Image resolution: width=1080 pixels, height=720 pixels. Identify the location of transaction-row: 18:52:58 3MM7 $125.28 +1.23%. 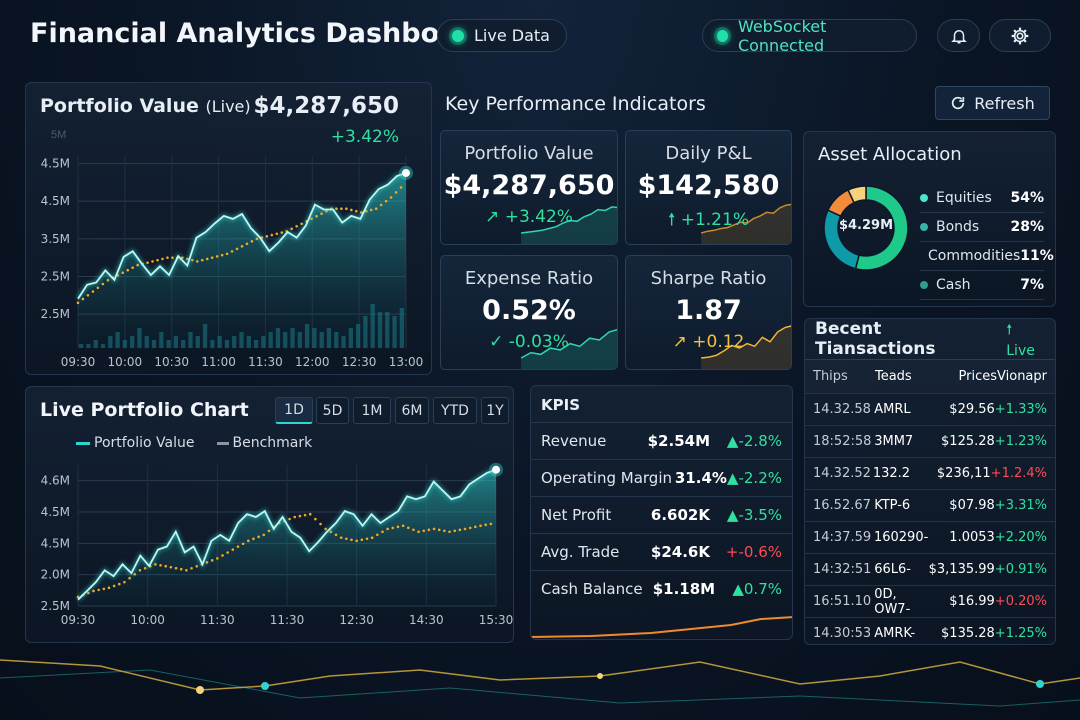
(930, 441).